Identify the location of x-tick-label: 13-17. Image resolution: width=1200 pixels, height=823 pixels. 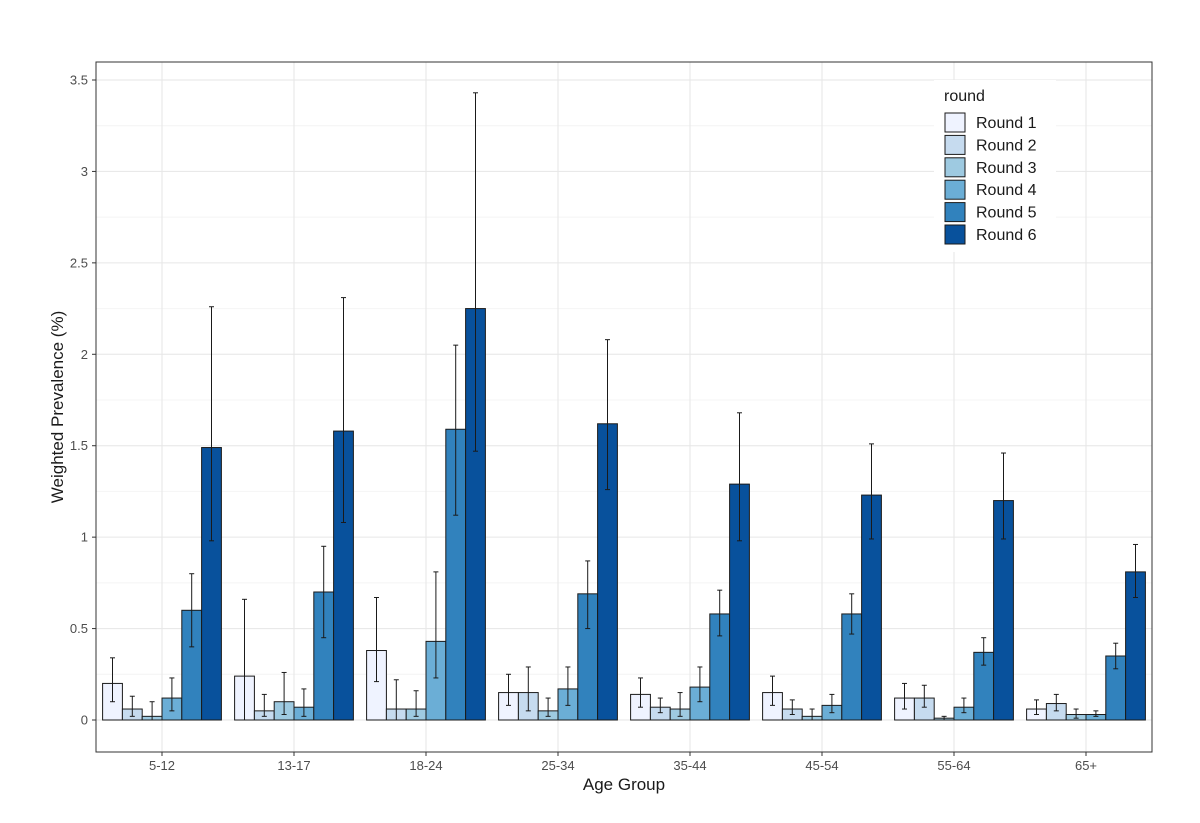
(293, 765).